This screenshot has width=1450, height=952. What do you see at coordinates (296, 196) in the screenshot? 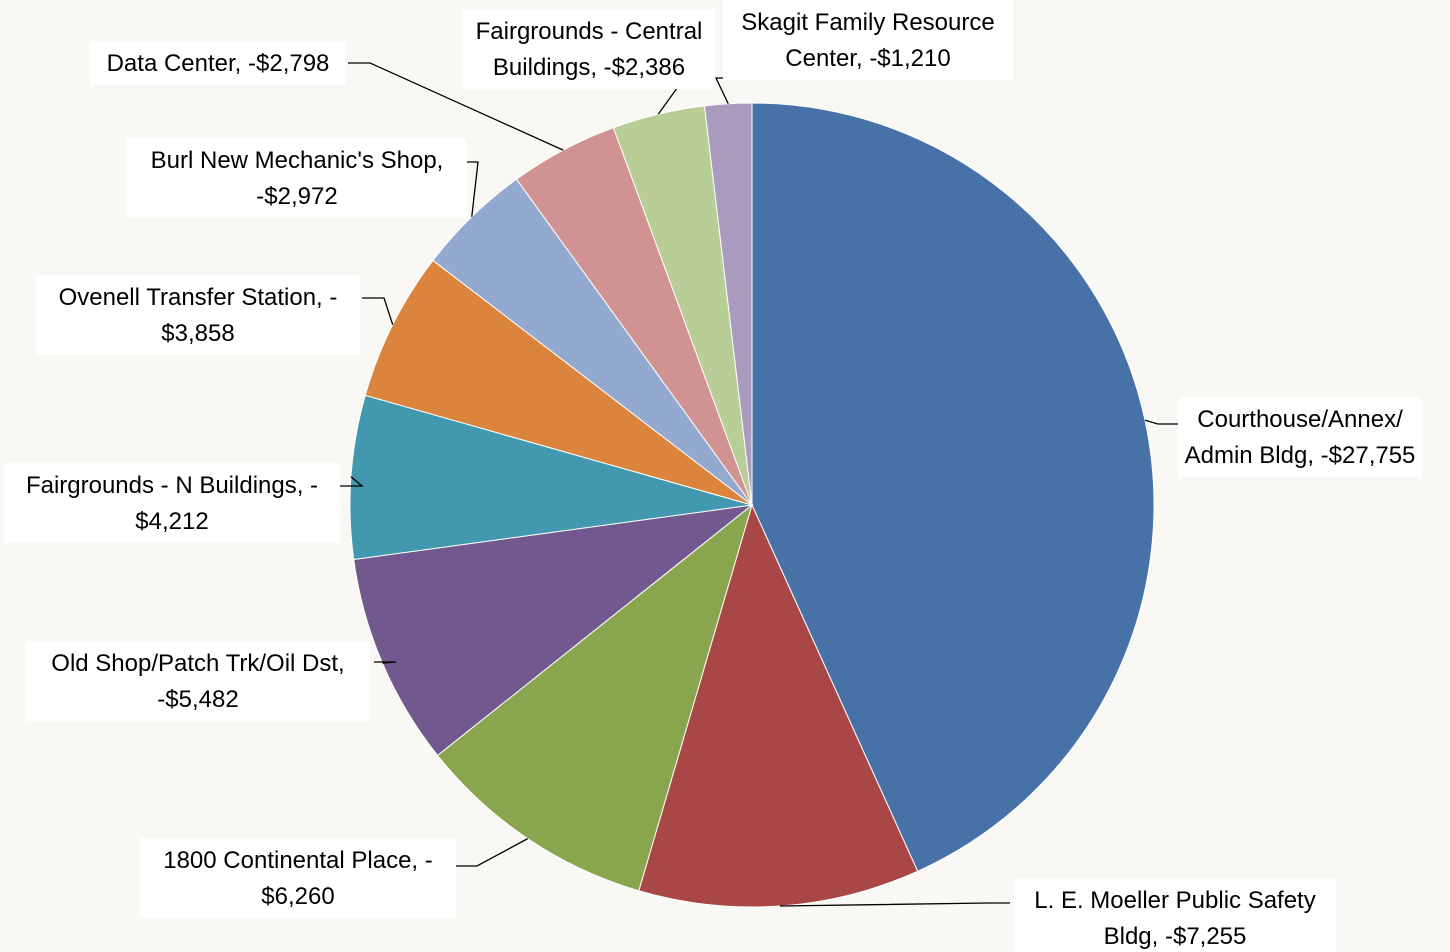
I see `data-label-line: -$2,972` at bounding box center [296, 196].